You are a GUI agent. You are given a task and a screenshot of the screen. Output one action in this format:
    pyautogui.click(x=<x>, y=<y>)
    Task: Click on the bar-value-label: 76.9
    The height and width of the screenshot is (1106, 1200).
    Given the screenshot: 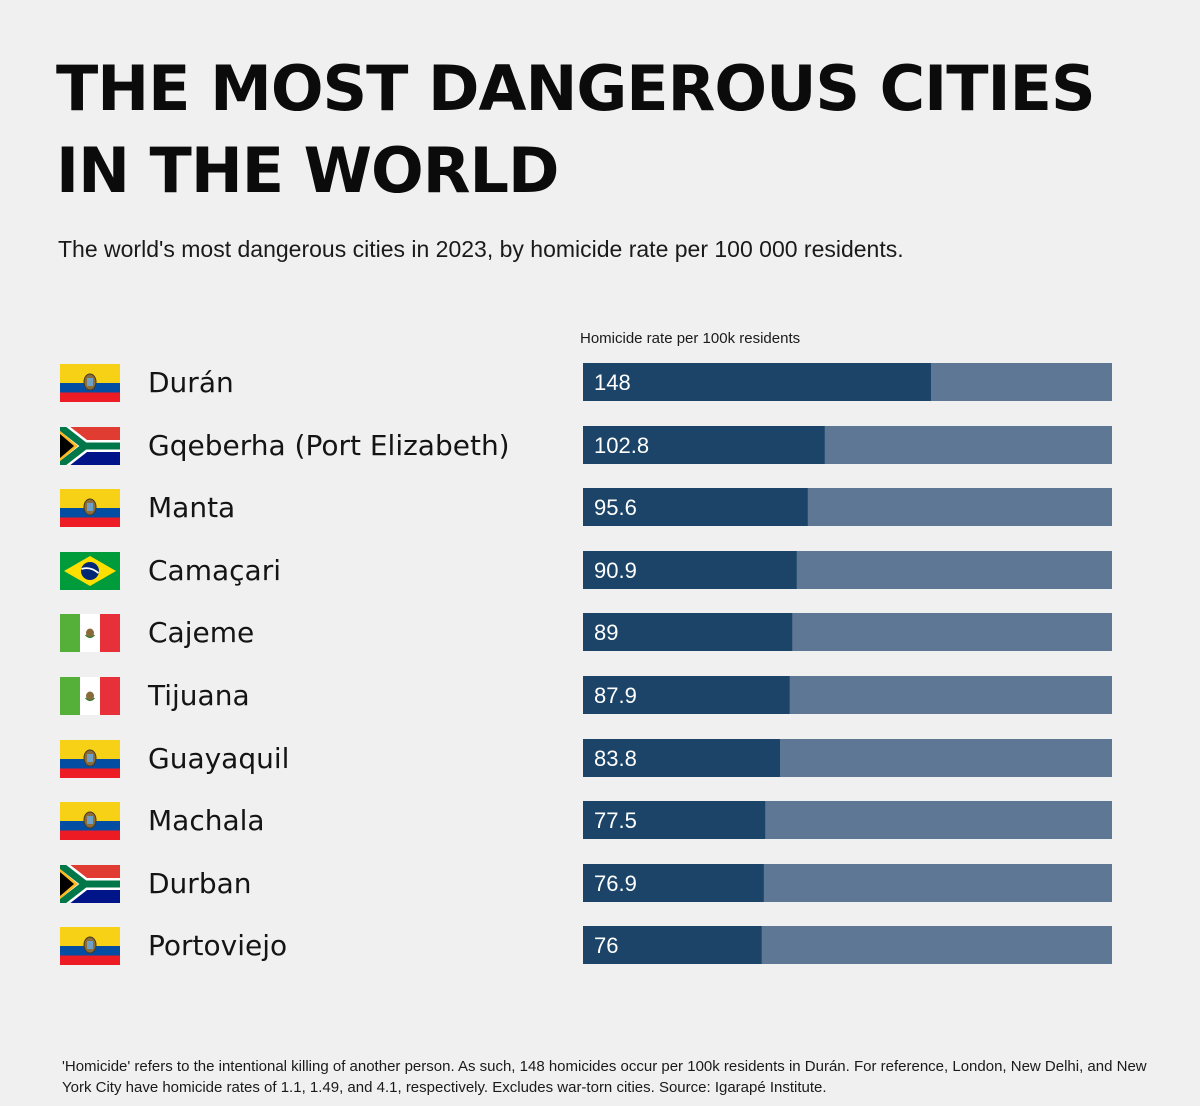 What is the action you would take?
    pyautogui.click(x=615, y=883)
    